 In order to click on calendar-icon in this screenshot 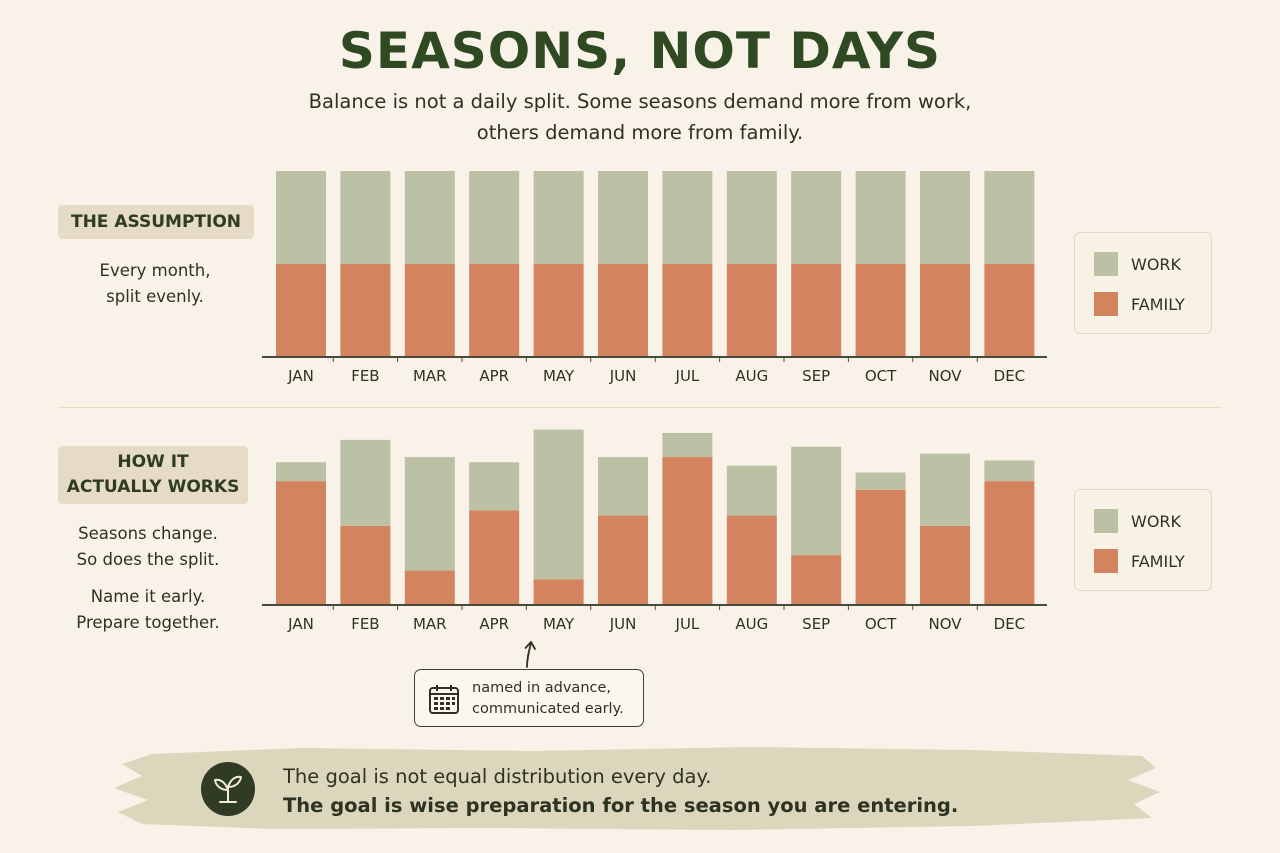, I will do `click(444, 699)`.